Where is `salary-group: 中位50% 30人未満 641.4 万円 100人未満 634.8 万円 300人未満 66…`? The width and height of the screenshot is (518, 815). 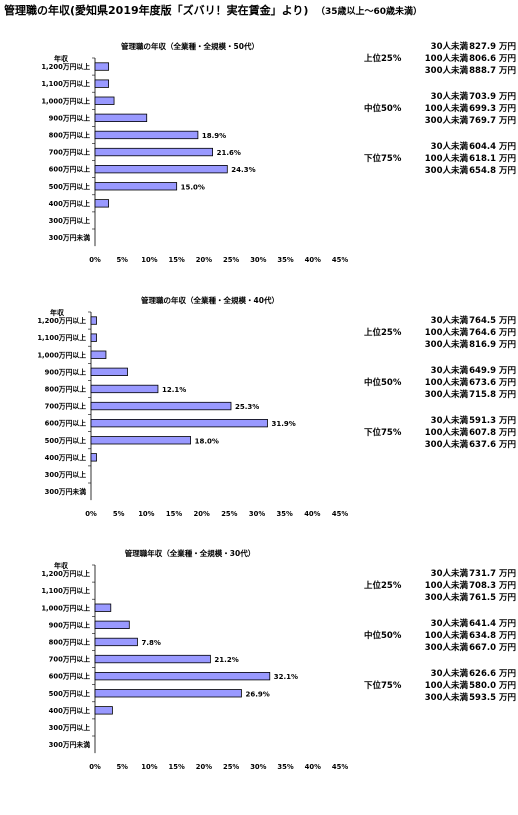
salary-group: 中位50% 30人未満 641.4 万円 100人未満 634.8 万円 300人未満 66… is located at coordinates (436, 635).